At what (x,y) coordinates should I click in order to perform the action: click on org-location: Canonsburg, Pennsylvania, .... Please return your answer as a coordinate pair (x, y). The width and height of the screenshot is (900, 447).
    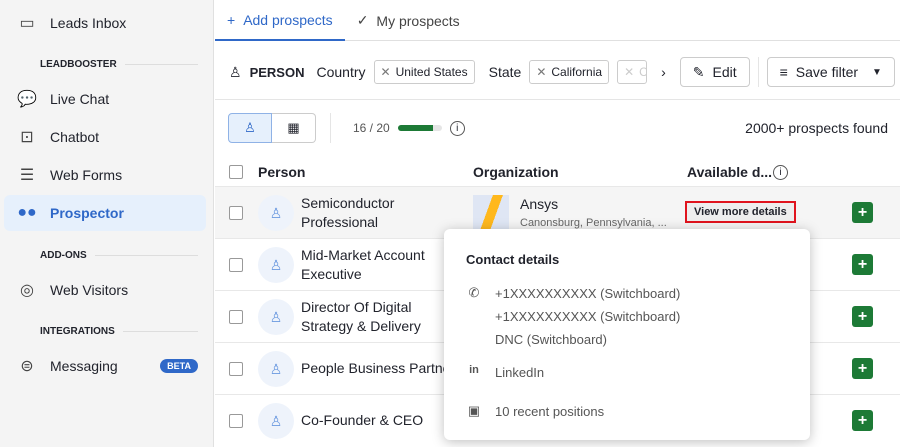
    Looking at the image, I should click on (593, 223).